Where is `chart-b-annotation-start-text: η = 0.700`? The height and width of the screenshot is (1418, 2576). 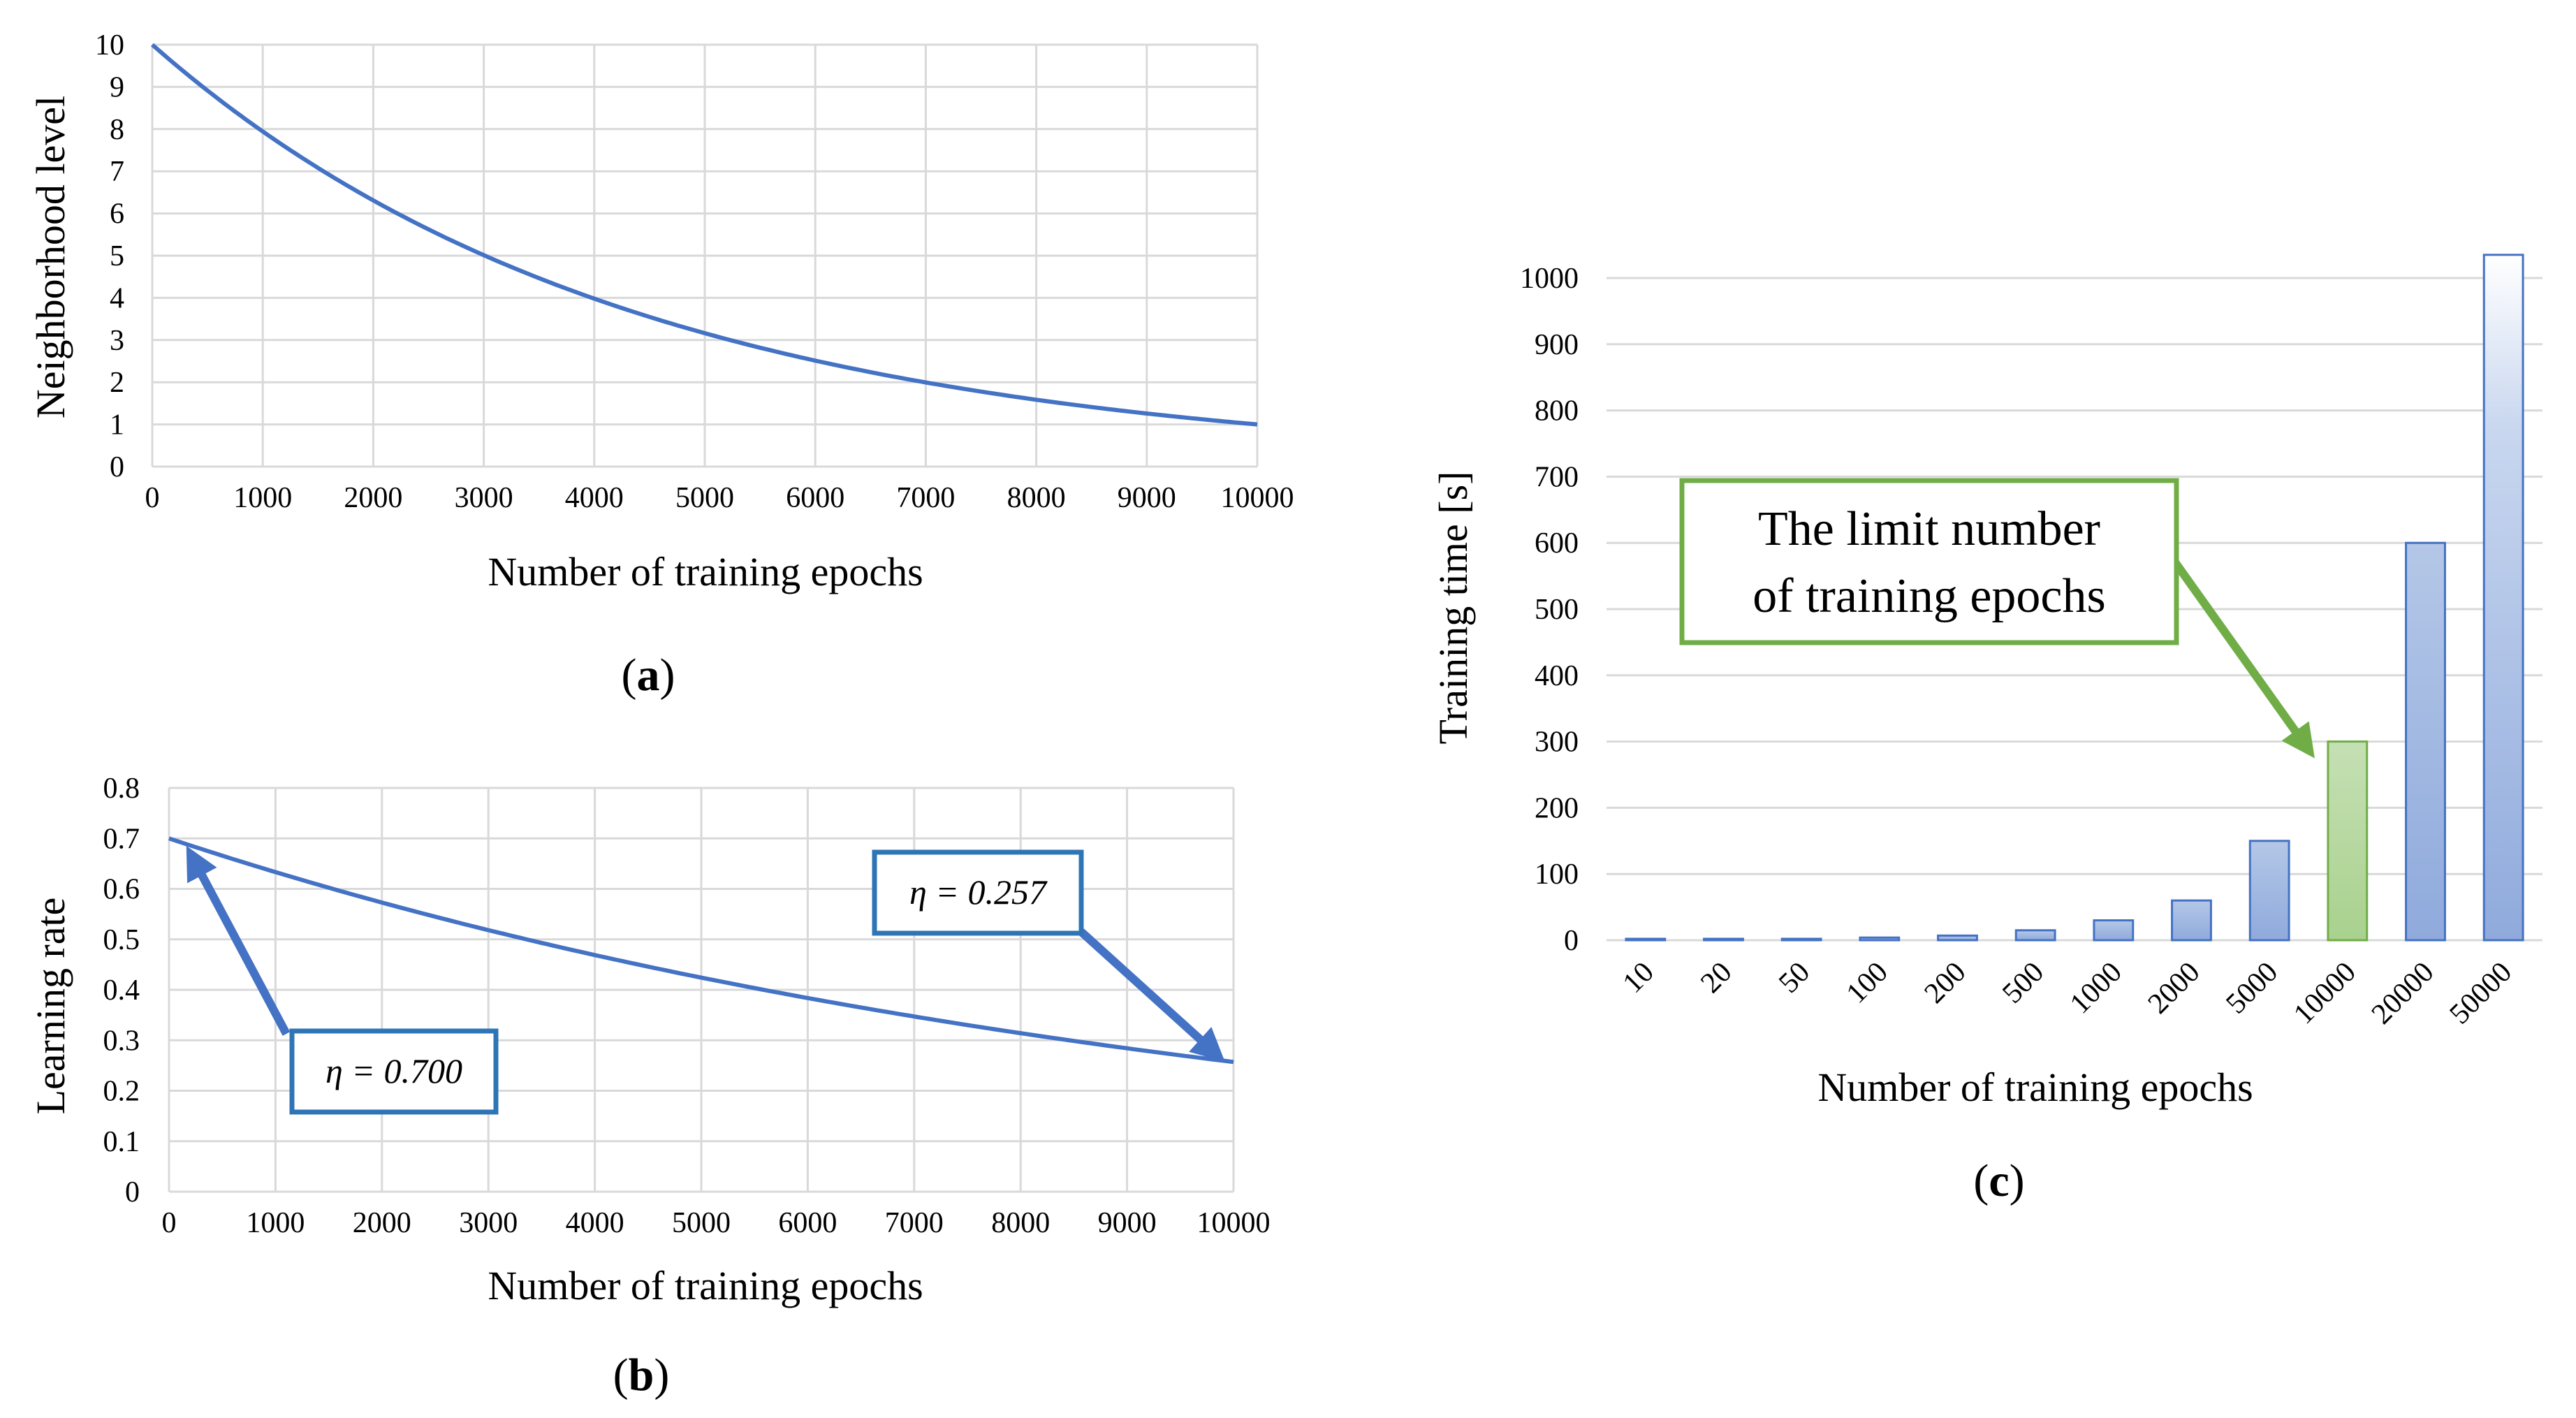
chart-b-annotation-start-text: η = 0.700 is located at coordinates (394, 1070).